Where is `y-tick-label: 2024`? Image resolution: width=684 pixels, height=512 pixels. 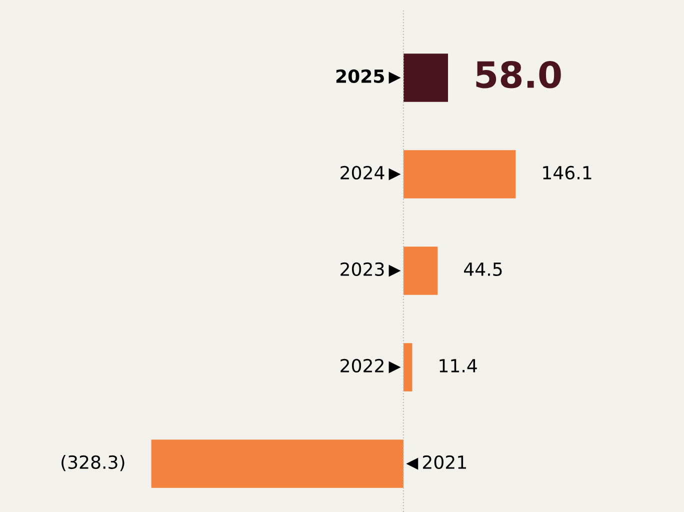 y-tick-label: 2024 is located at coordinates (362, 173).